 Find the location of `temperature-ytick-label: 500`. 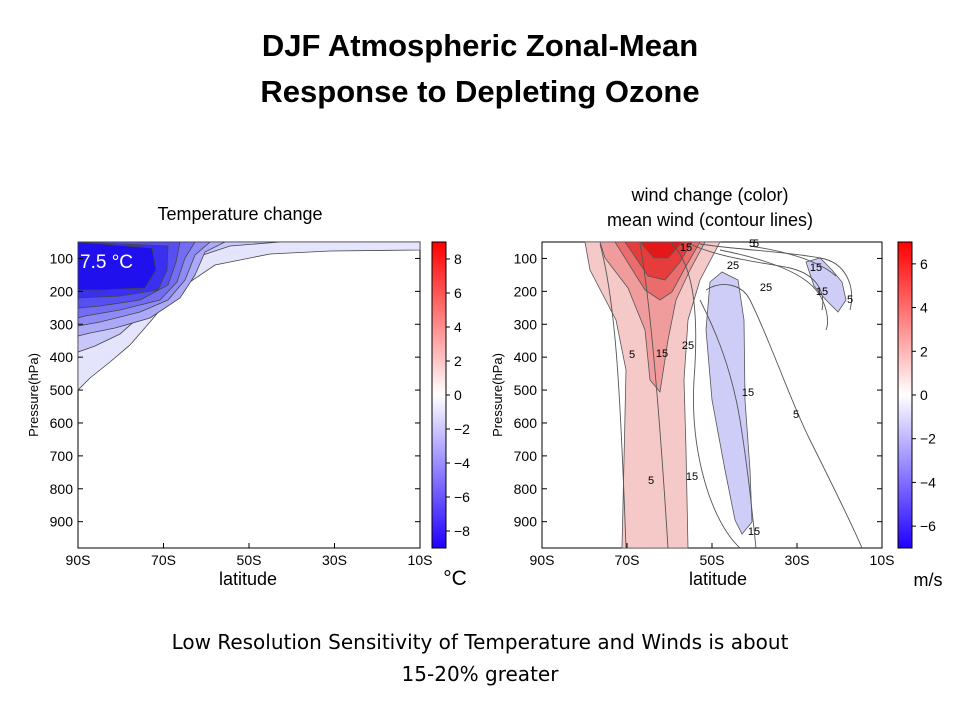

temperature-ytick-label: 500 is located at coordinates (62, 390).